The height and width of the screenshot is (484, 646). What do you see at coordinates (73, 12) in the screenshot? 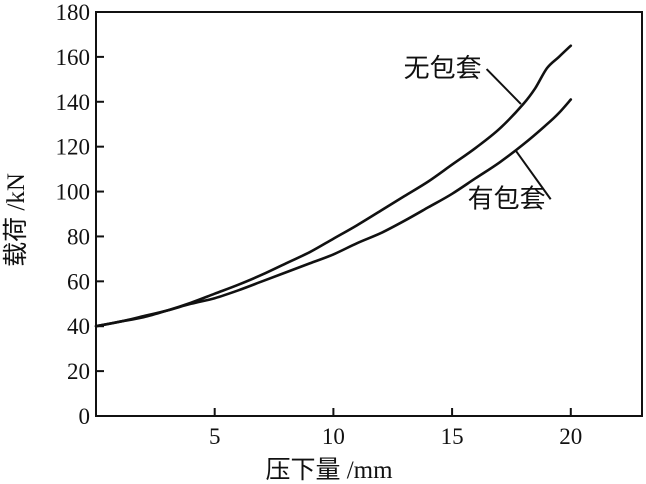
I see `y-tick-label: 180` at bounding box center [73, 12].